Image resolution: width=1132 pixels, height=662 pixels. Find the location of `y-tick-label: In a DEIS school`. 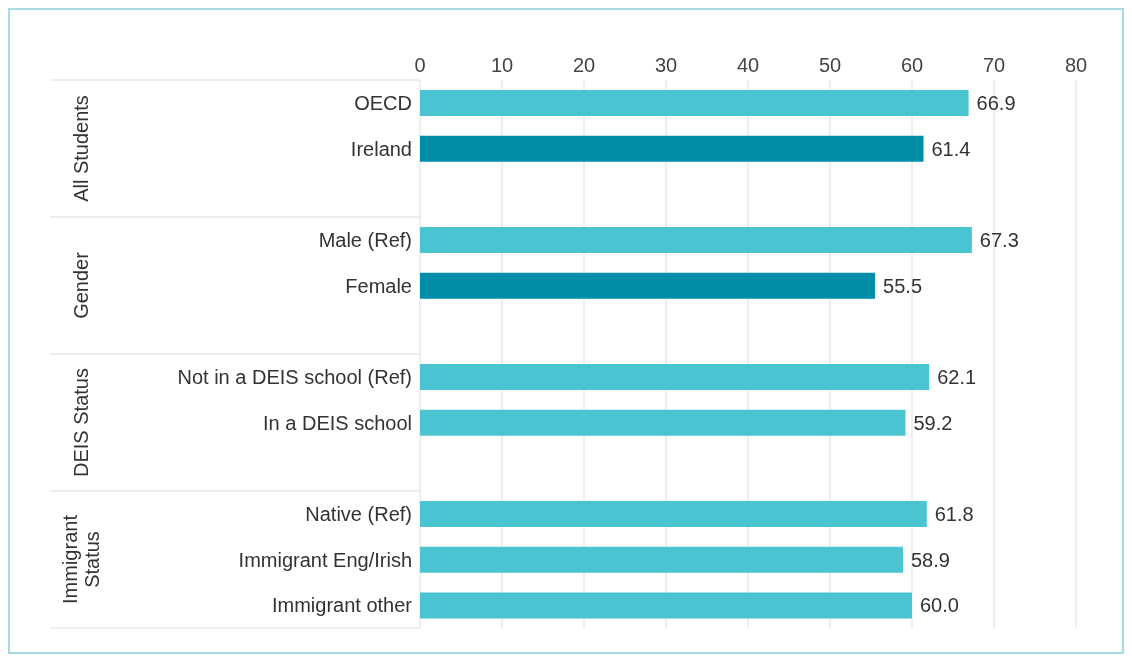

y-tick-label: In a DEIS school is located at coordinates (337, 422).